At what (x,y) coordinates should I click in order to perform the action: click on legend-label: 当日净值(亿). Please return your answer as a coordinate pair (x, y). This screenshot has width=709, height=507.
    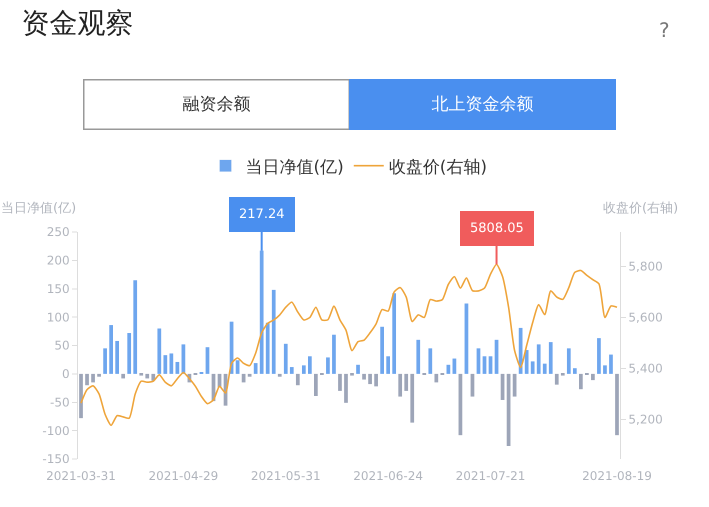
    Looking at the image, I should click on (295, 167).